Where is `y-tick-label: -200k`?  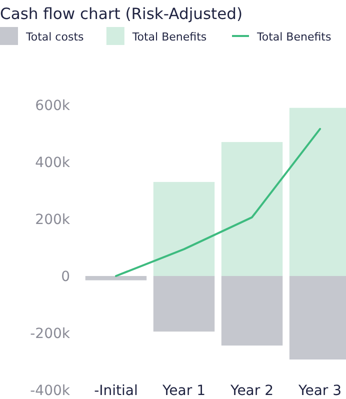
y-tick-label: -200k is located at coordinates (50, 334).